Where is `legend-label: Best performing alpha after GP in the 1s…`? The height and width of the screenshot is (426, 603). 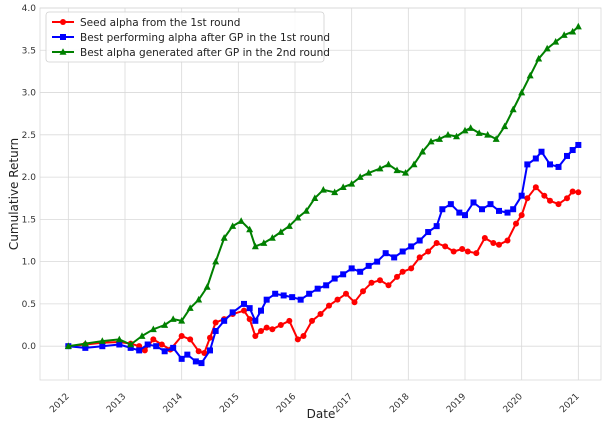
legend-label: Best performing alpha after GP in the 1s… is located at coordinates (205, 38).